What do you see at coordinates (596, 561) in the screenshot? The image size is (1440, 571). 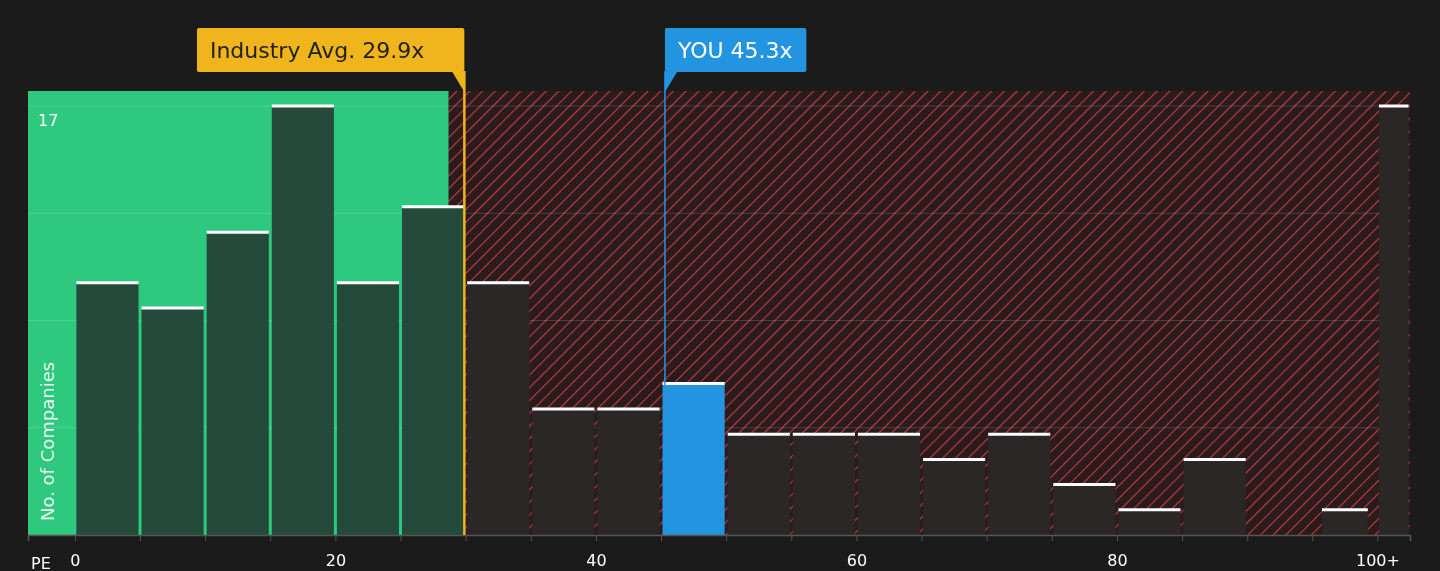 I see `x-tick-label: 40` at bounding box center [596, 561].